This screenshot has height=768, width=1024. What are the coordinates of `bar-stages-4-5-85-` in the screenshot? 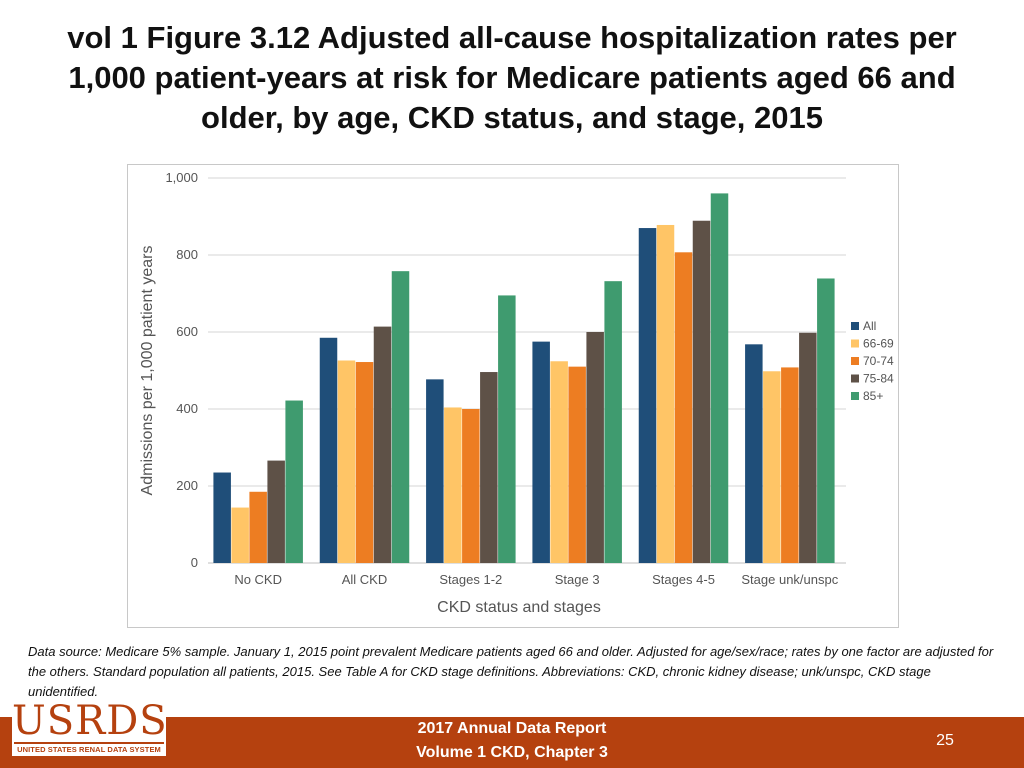 It's located at (719, 378).